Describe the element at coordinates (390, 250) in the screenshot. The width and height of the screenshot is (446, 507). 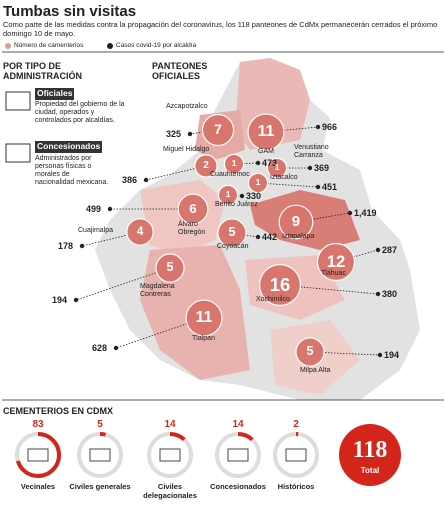
I see `case-count: 287` at that location.